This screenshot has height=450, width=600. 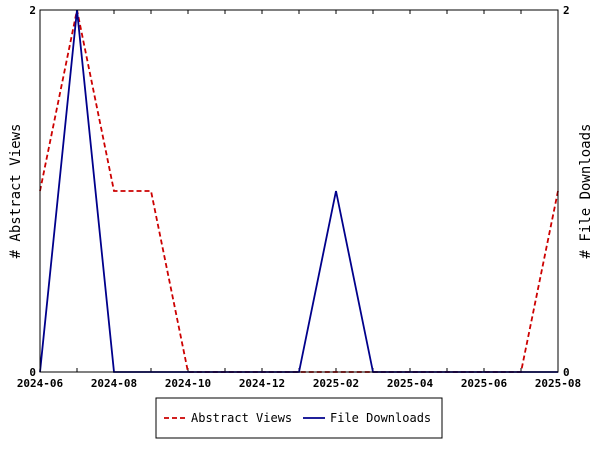 I want to click on legend-box, so click(x=299, y=418).